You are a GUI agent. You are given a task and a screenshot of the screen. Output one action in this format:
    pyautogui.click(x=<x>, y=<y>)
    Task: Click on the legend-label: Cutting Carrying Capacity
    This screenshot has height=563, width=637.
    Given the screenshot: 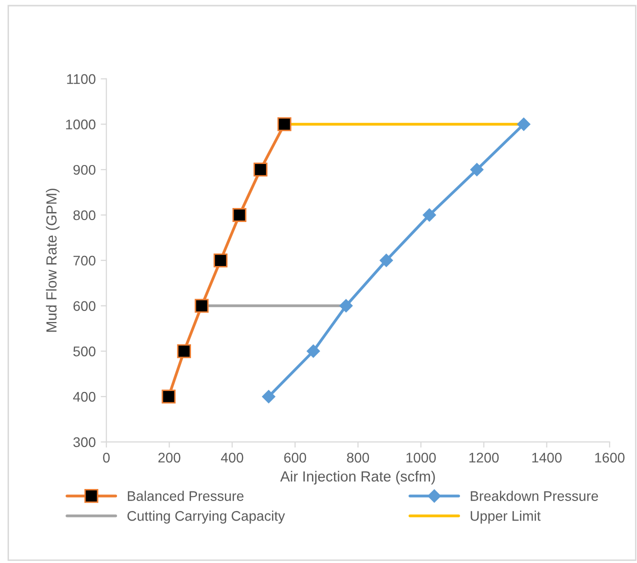 What is the action you would take?
    pyautogui.click(x=206, y=517)
    